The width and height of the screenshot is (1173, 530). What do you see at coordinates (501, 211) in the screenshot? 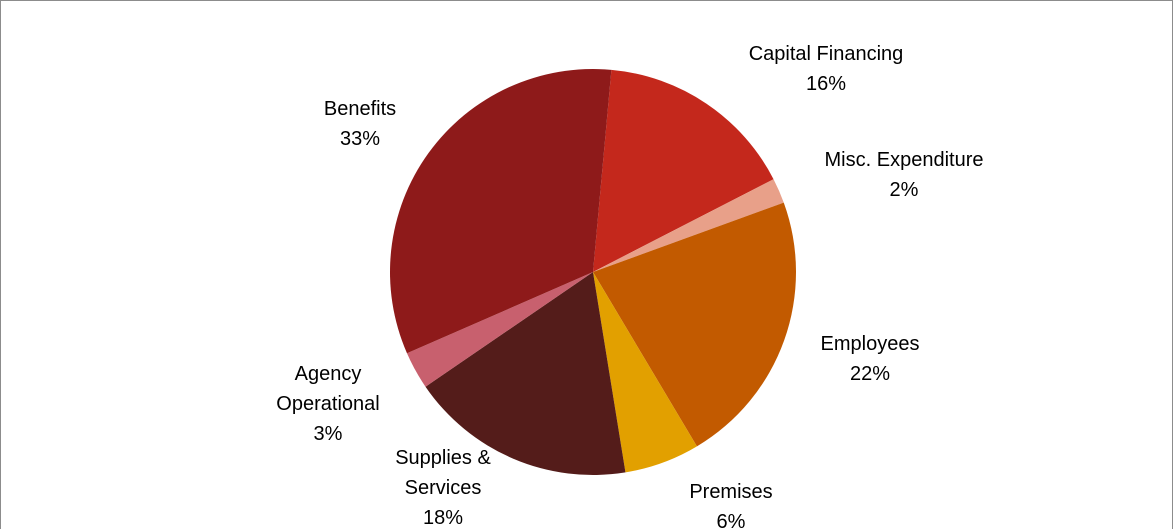
I see `pie-slice-benefits` at bounding box center [501, 211].